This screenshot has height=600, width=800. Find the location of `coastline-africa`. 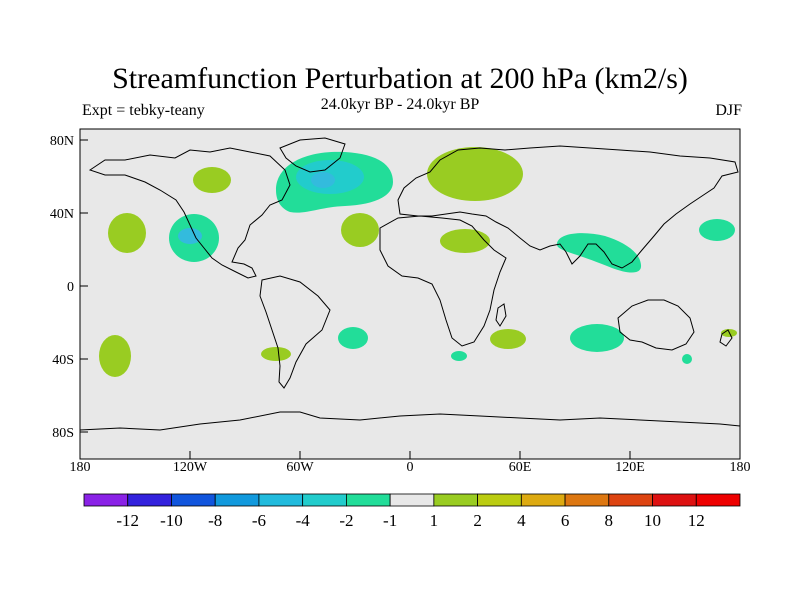

coastline-africa is located at coordinates (443, 281).